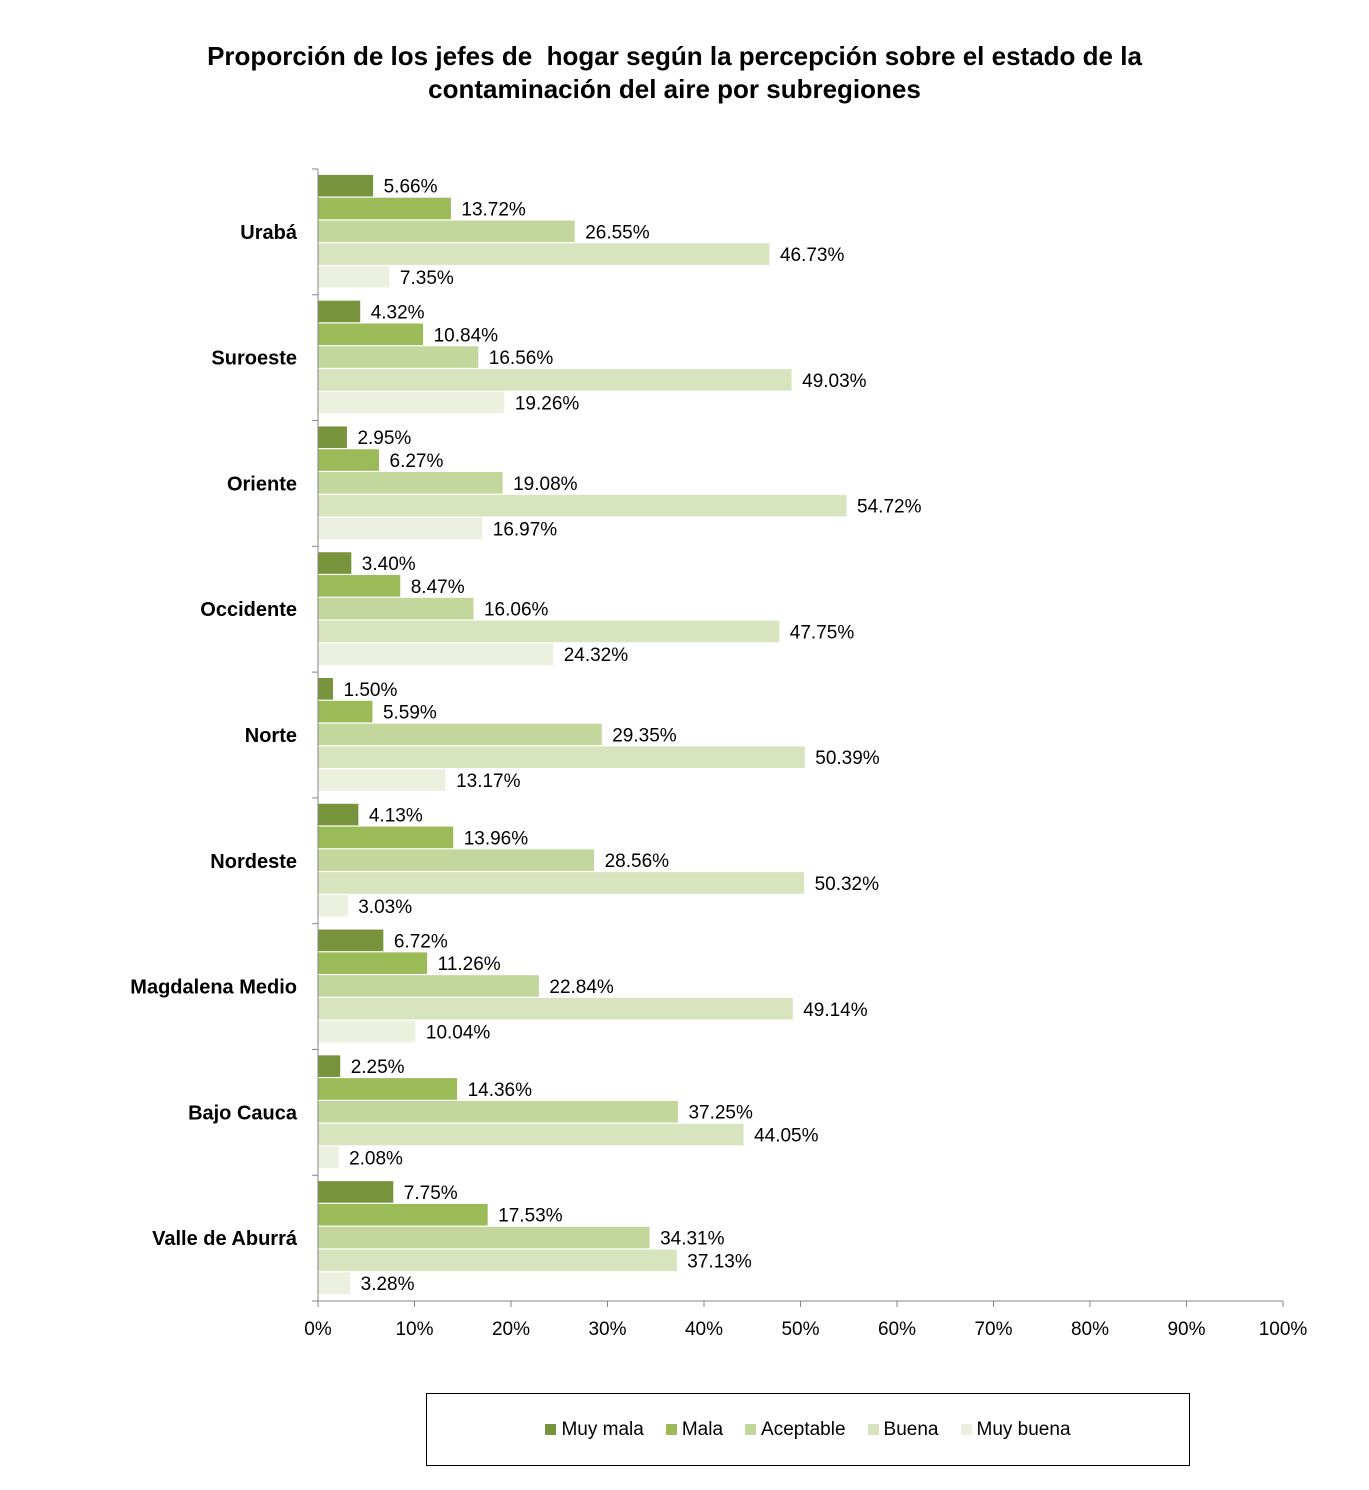 The image size is (1369, 1490). Describe the element at coordinates (692, 1239) in the screenshot. I see `data-label: 34.31%` at that location.